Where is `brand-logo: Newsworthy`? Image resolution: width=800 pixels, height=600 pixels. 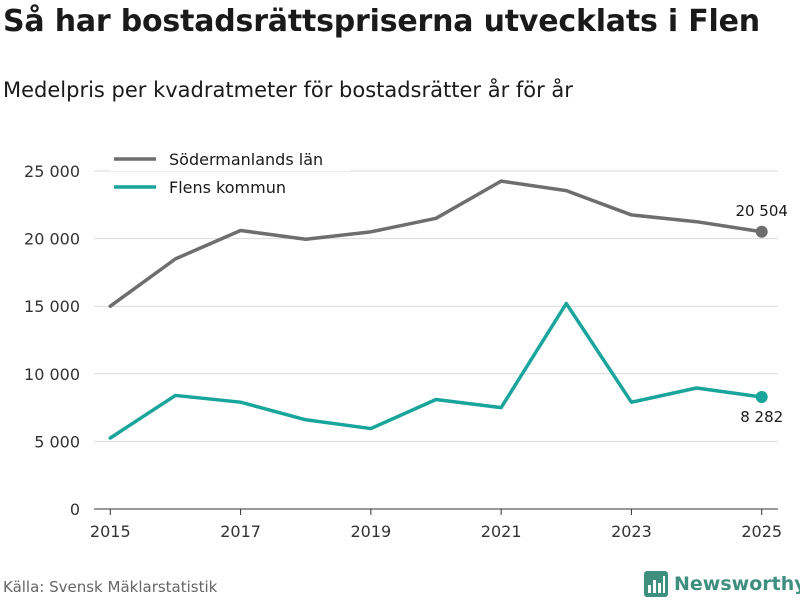 brand-logo: Newsworthy is located at coordinates (722, 584).